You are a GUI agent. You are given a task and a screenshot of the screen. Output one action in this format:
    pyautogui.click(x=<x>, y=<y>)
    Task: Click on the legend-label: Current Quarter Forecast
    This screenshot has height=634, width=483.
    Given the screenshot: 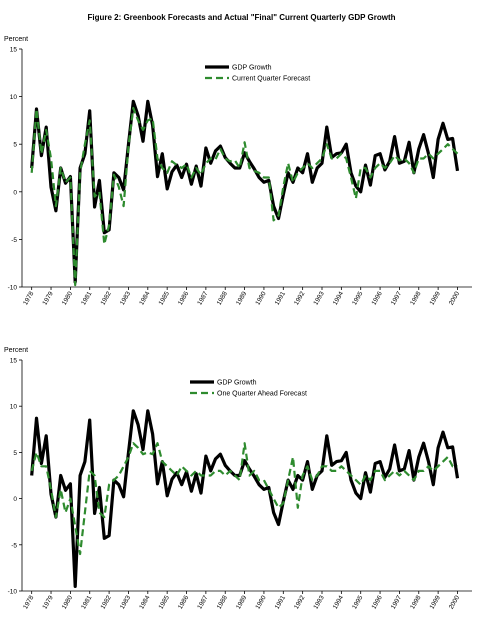 What is the action you would take?
    pyautogui.click(x=271, y=79)
    